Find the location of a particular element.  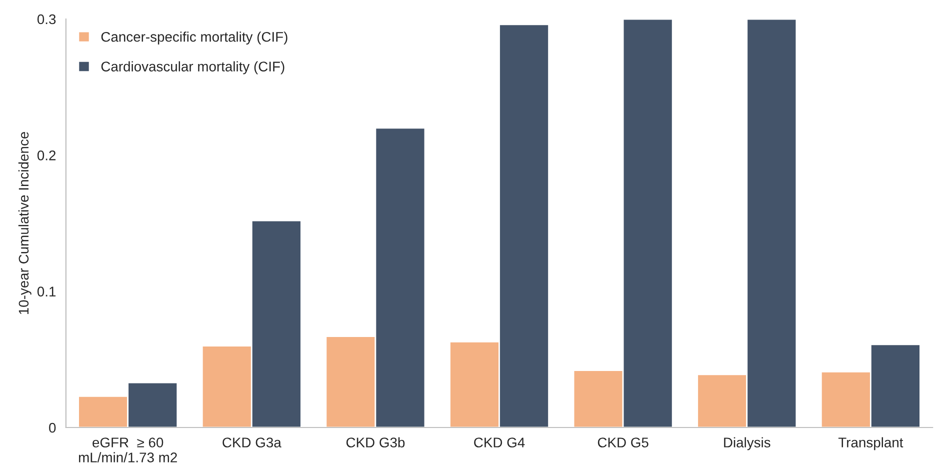

x-tick-label: CKD G3b is located at coordinates (375, 442).